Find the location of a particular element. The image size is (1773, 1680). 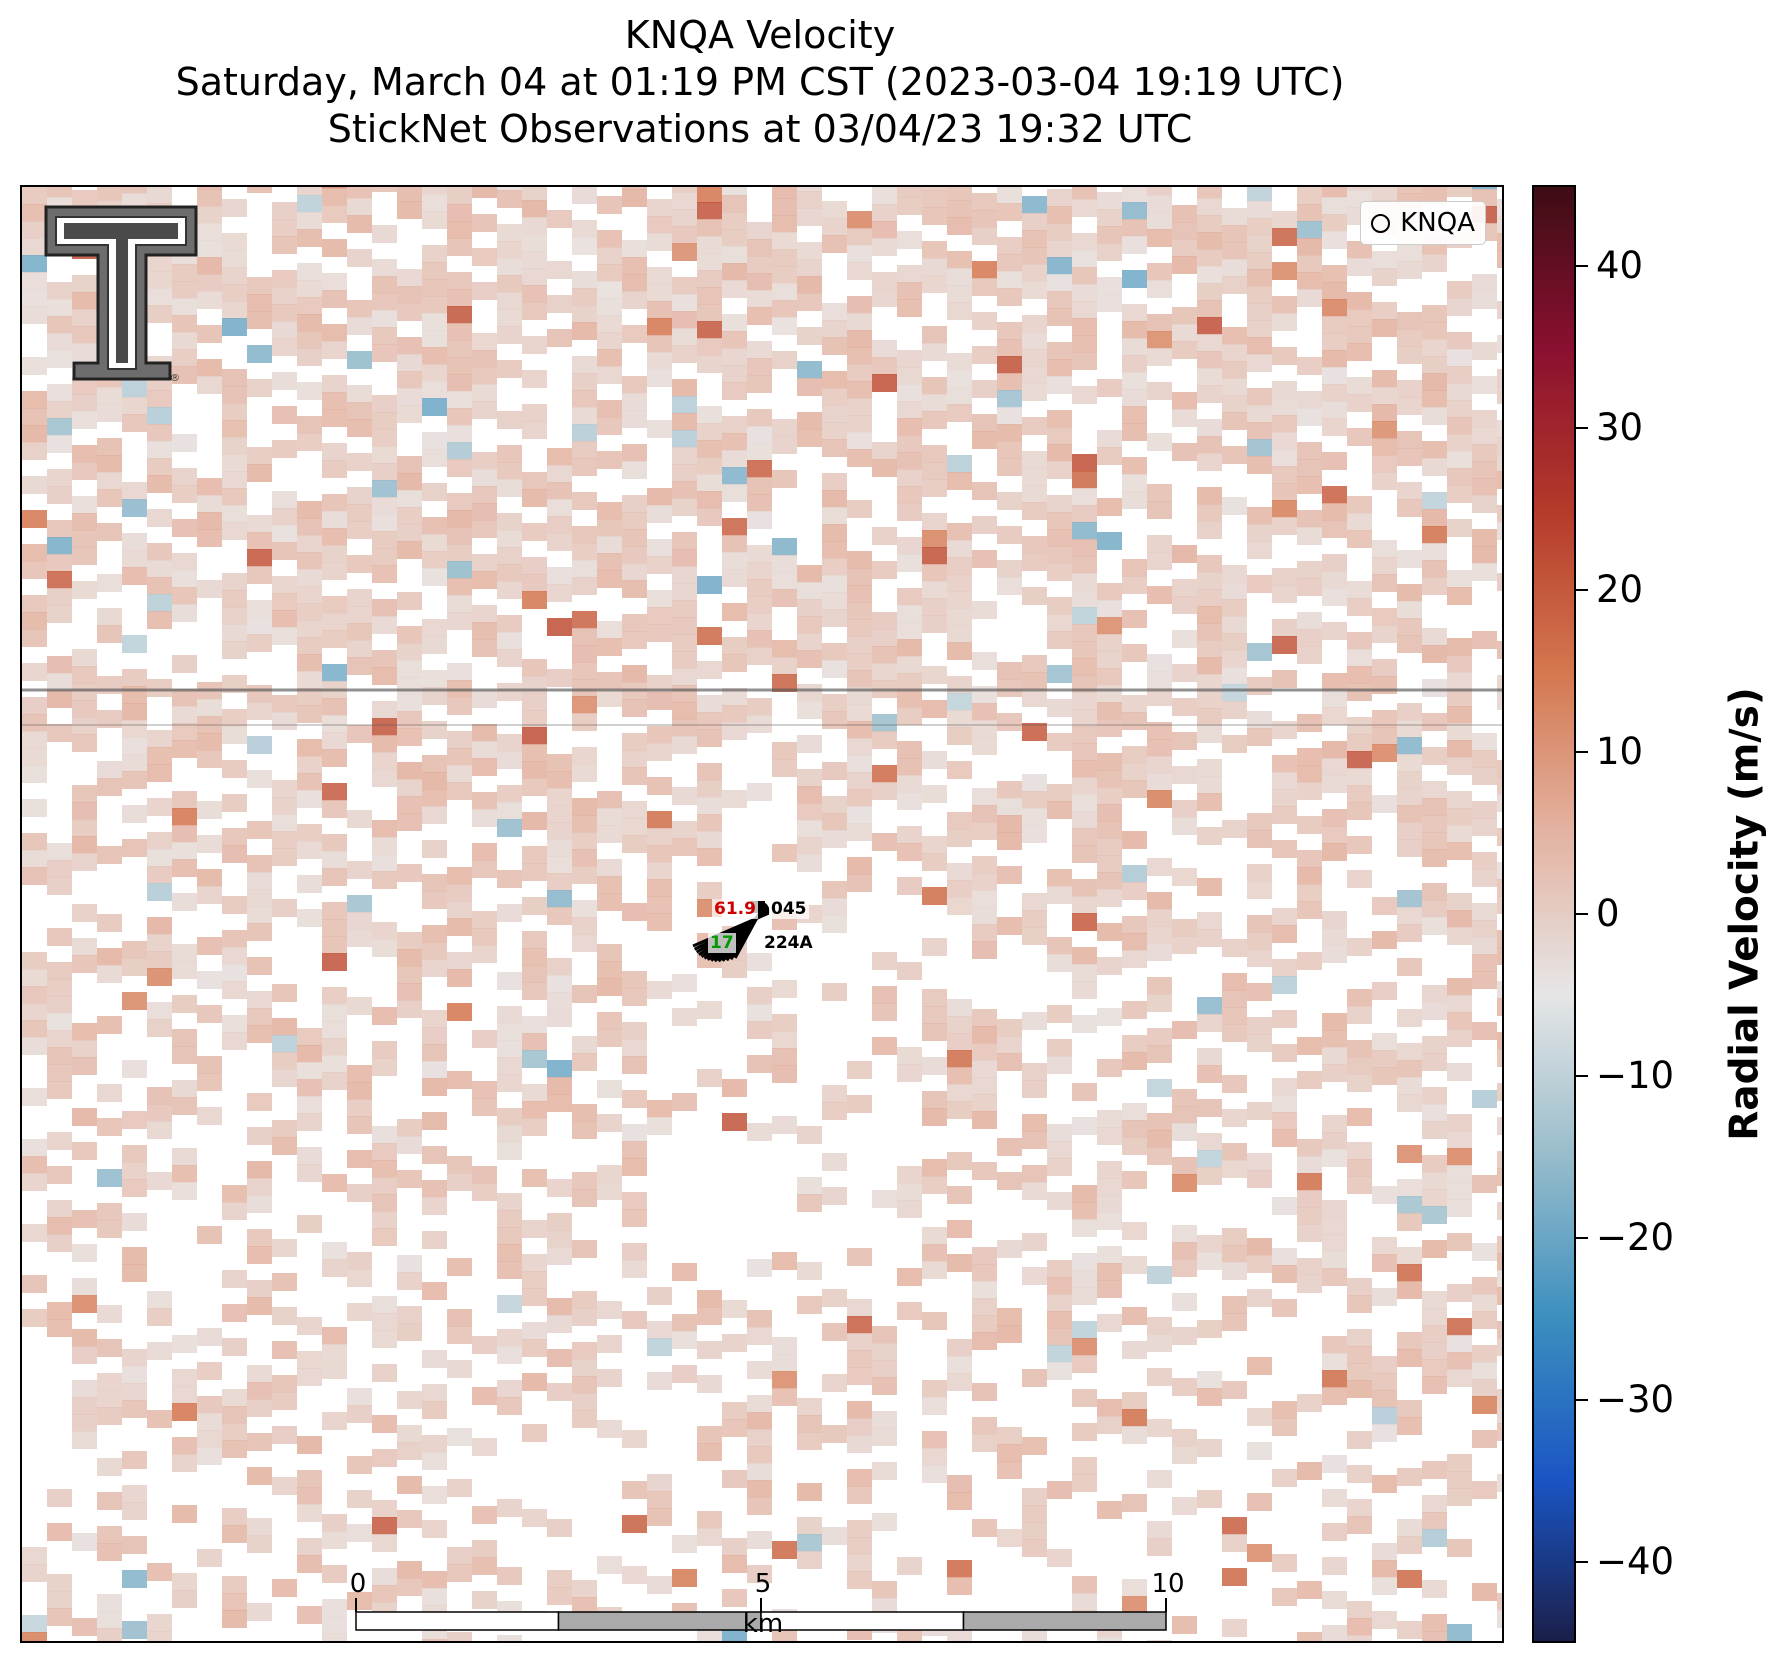

station-value-045: 61.9 is located at coordinates (735, 909).